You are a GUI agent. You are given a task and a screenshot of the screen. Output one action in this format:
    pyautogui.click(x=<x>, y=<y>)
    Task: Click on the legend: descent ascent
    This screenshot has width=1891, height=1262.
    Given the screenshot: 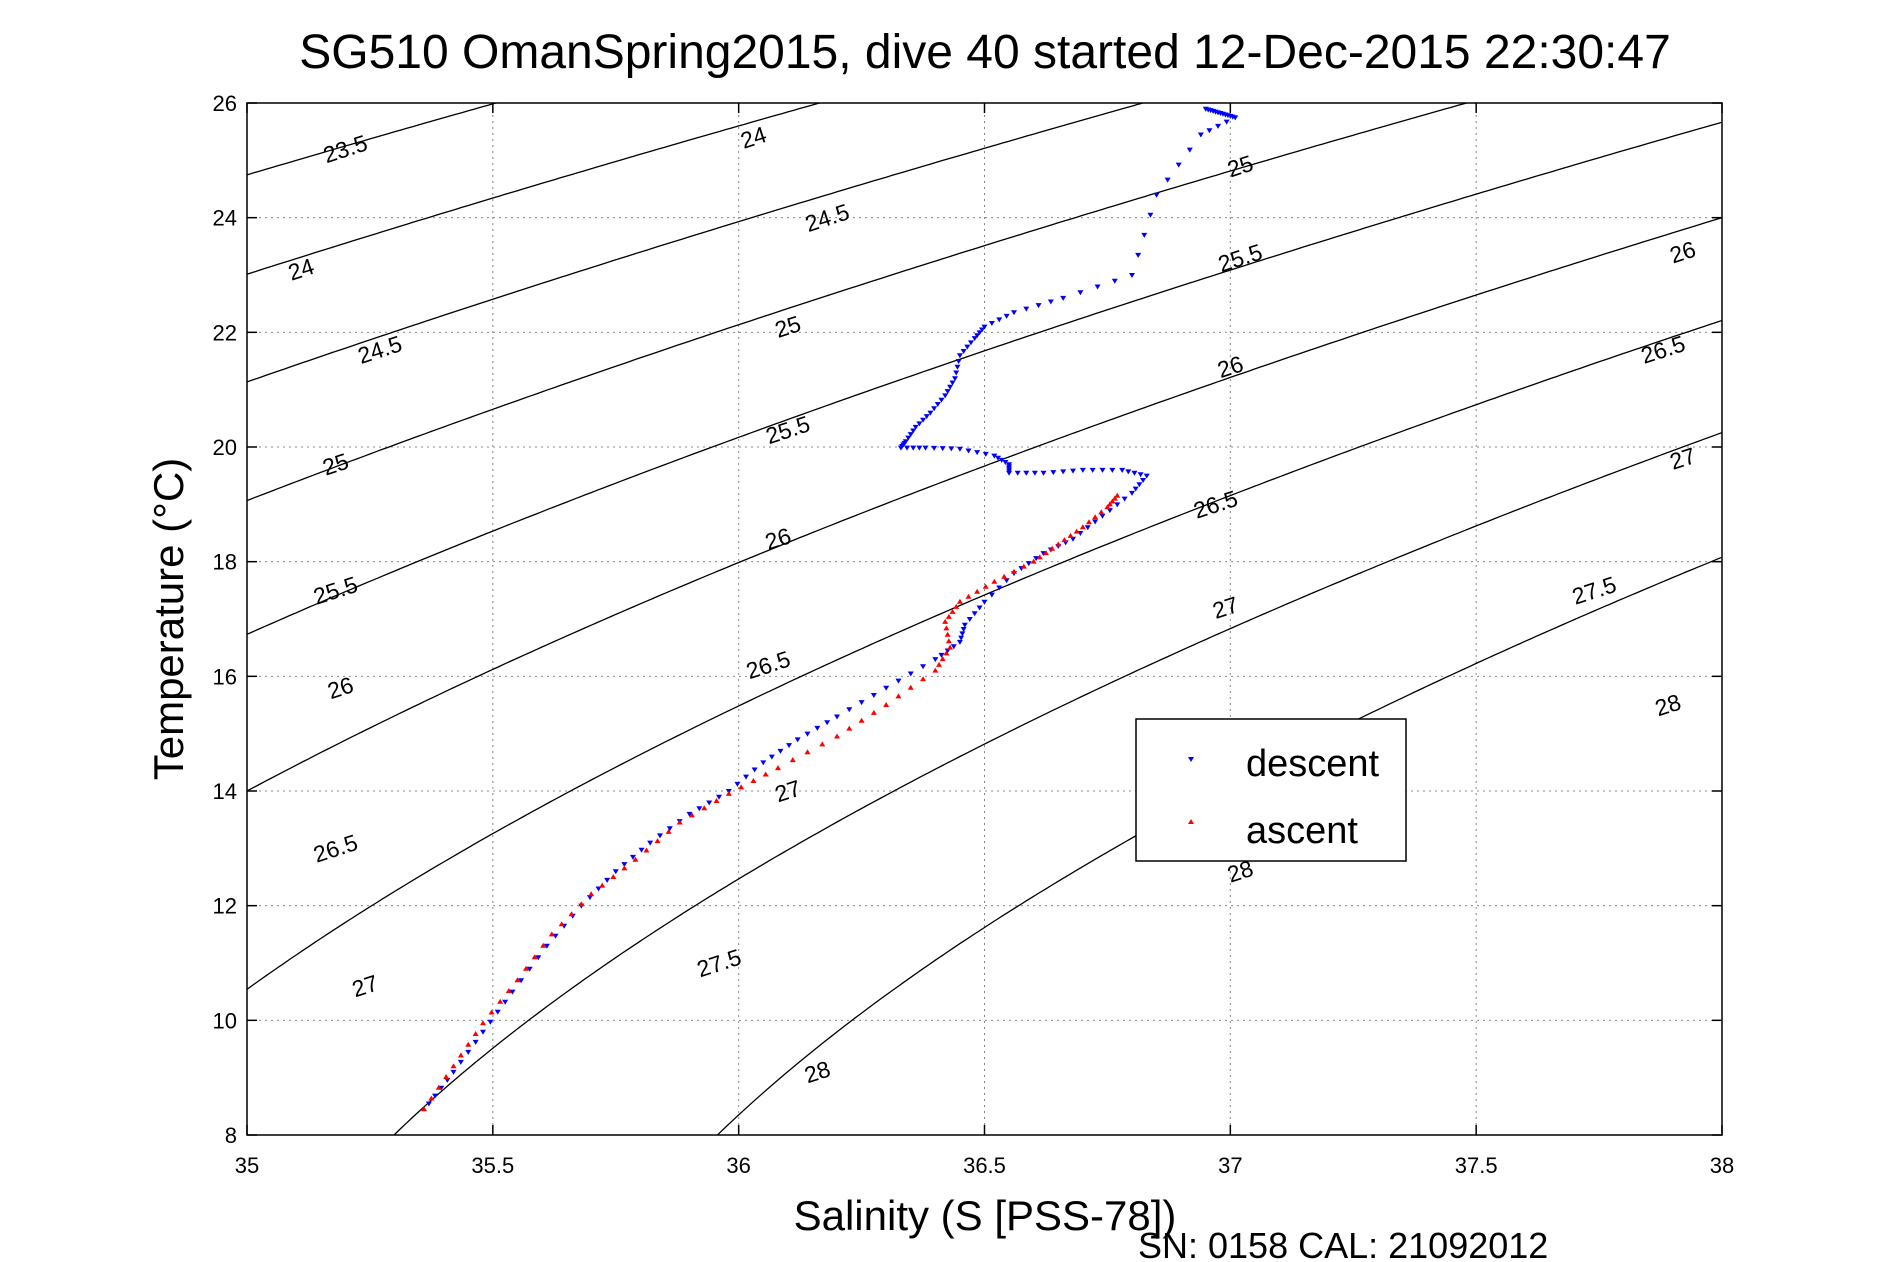 What is the action you would take?
    pyautogui.click(x=1271, y=790)
    